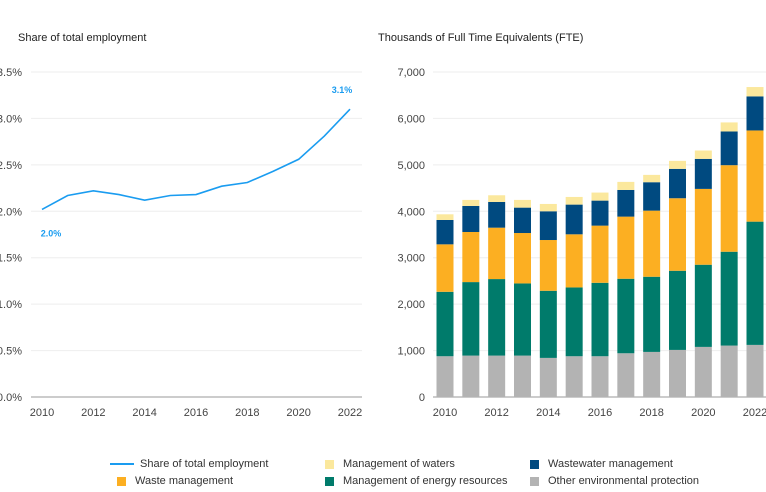  Describe the element at coordinates (422, 398) in the screenshot. I see `y-tick-label: 0` at that location.